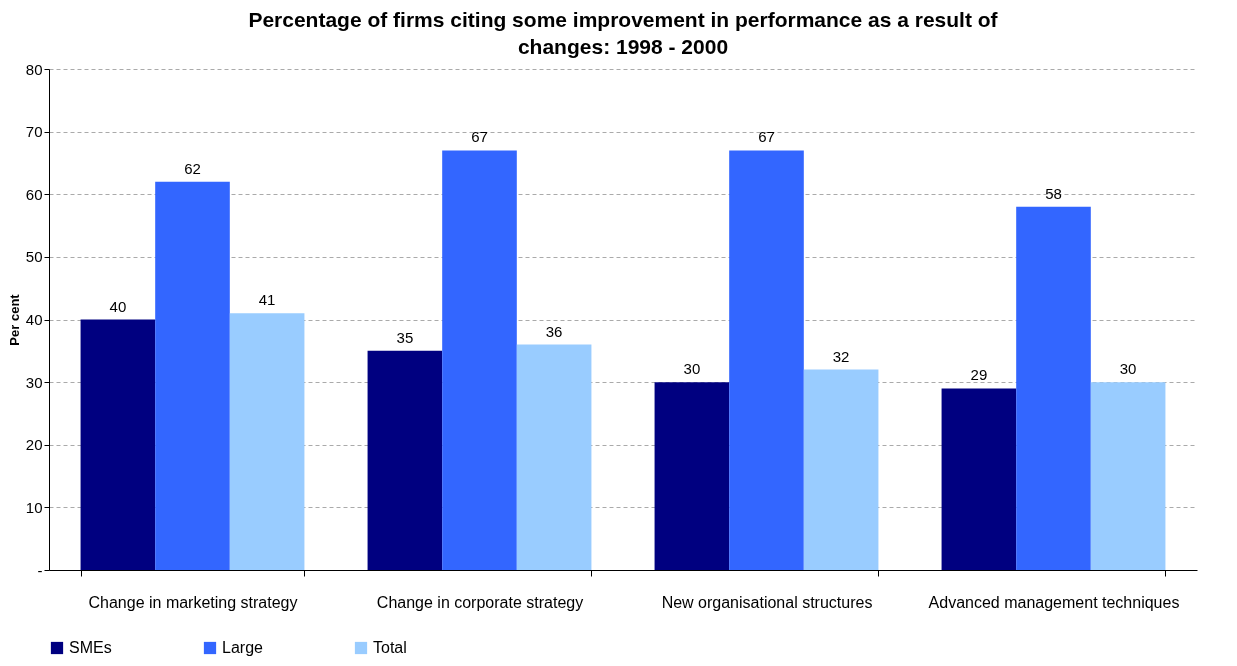  What do you see at coordinates (34, 257) in the screenshot?
I see `y-tick-label: 50` at bounding box center [34, 257].